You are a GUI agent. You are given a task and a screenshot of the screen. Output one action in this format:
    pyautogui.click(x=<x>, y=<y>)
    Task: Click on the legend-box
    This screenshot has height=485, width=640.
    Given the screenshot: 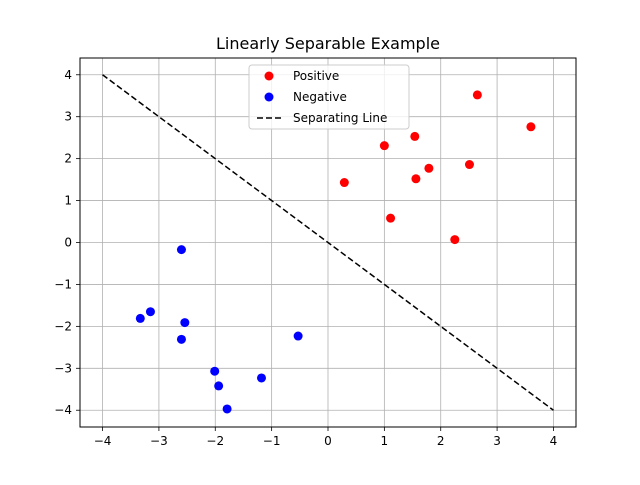 What is the action you would take?
    pyautogui.click(x=329, y=97)
    